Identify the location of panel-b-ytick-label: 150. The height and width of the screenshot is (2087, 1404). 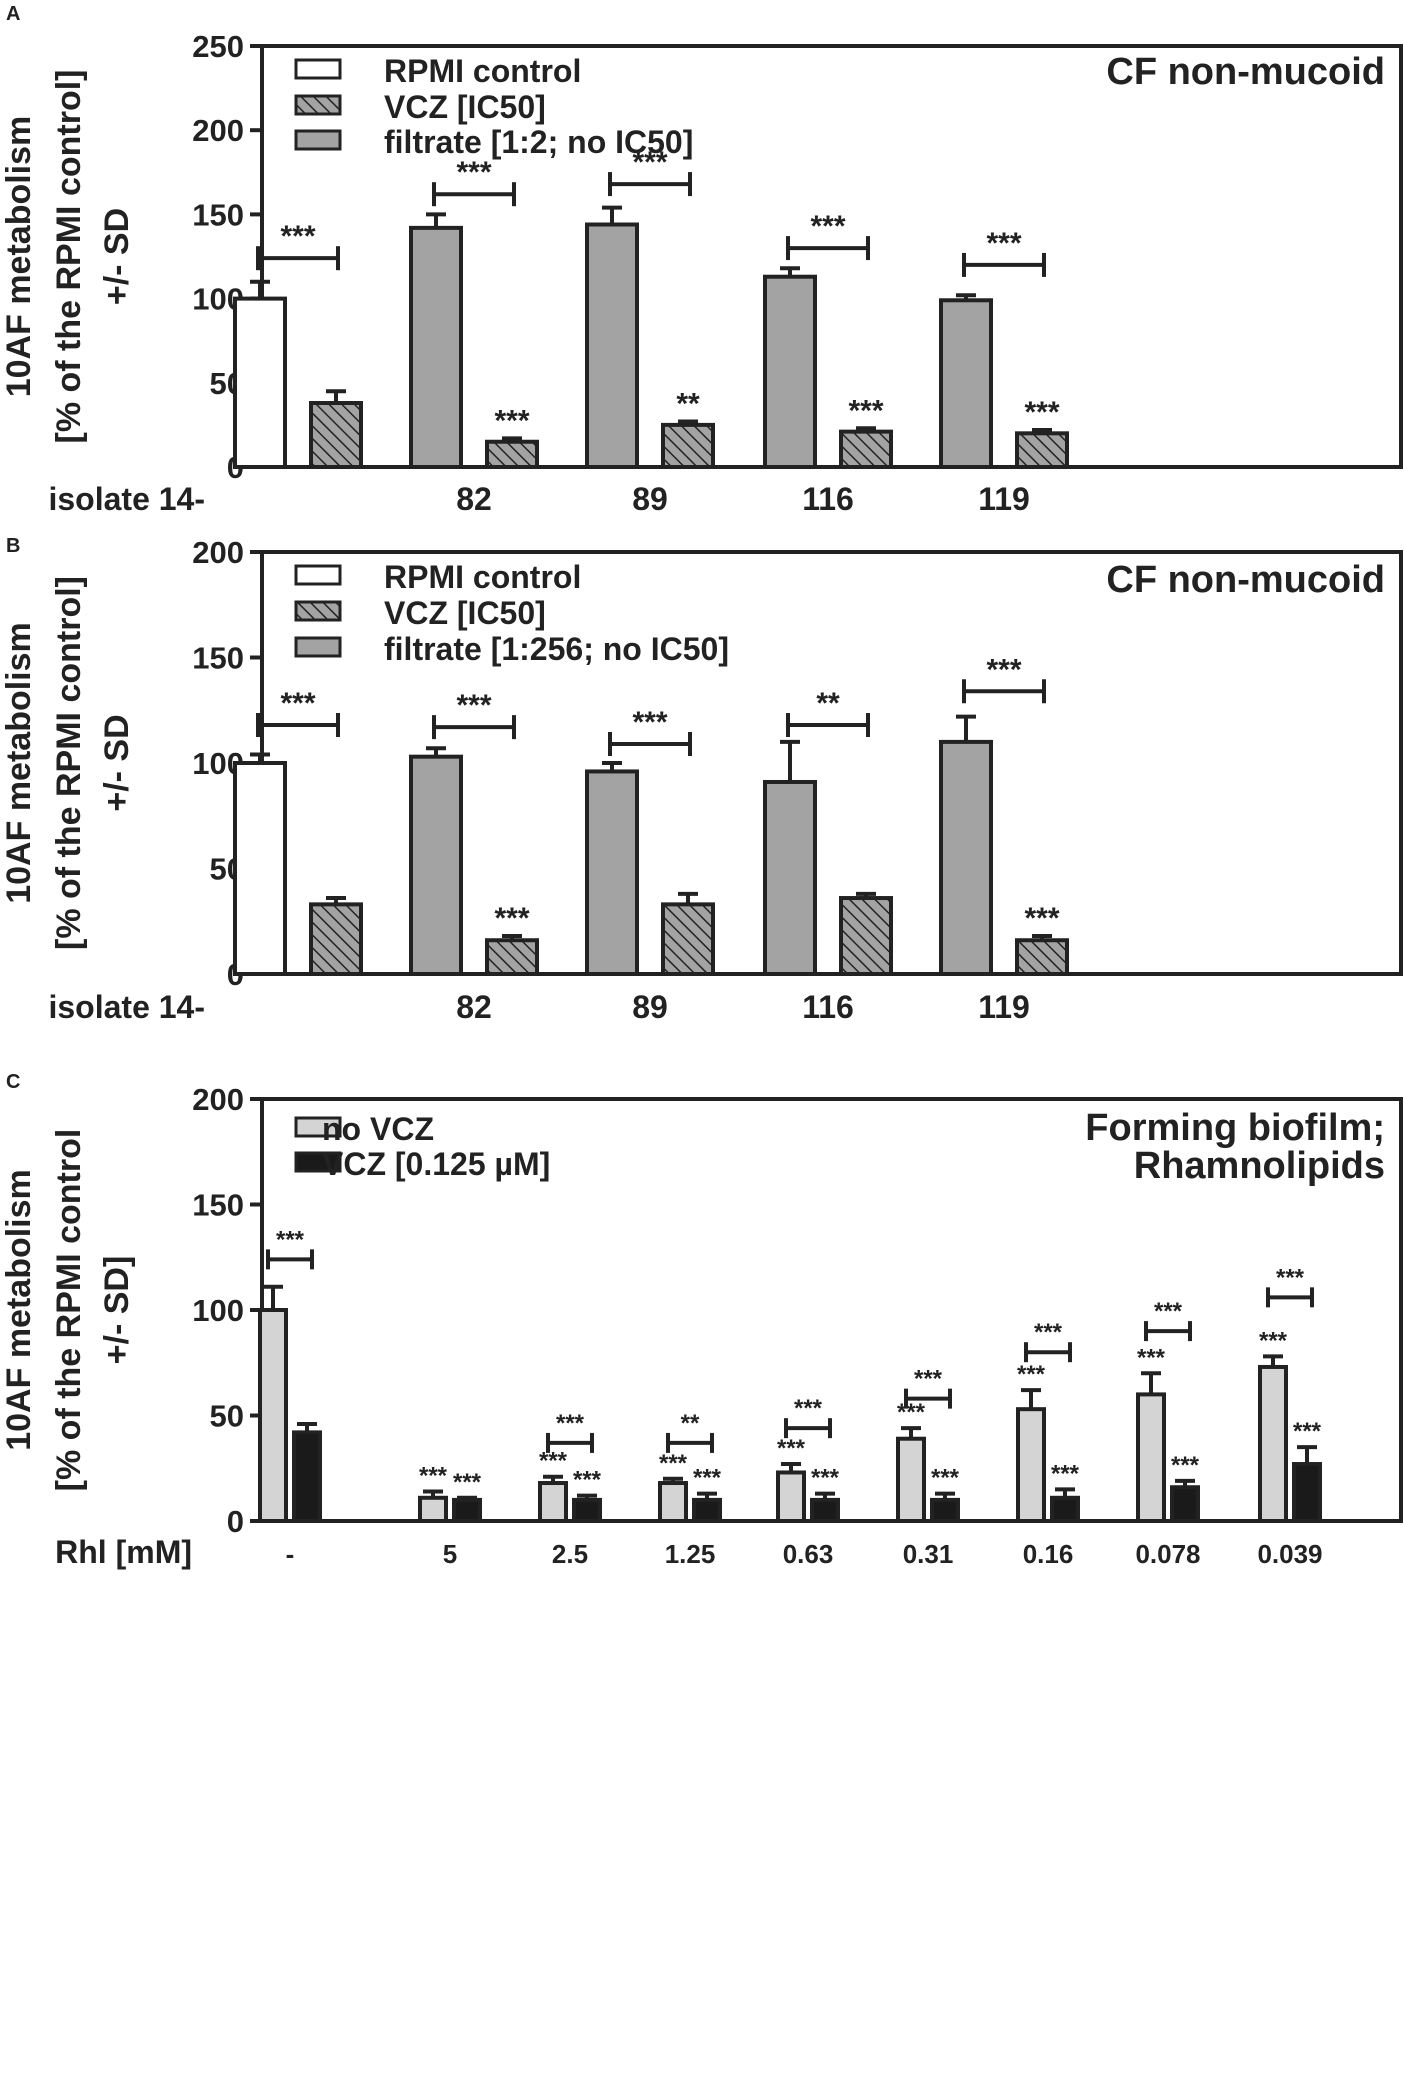
(218, 658).